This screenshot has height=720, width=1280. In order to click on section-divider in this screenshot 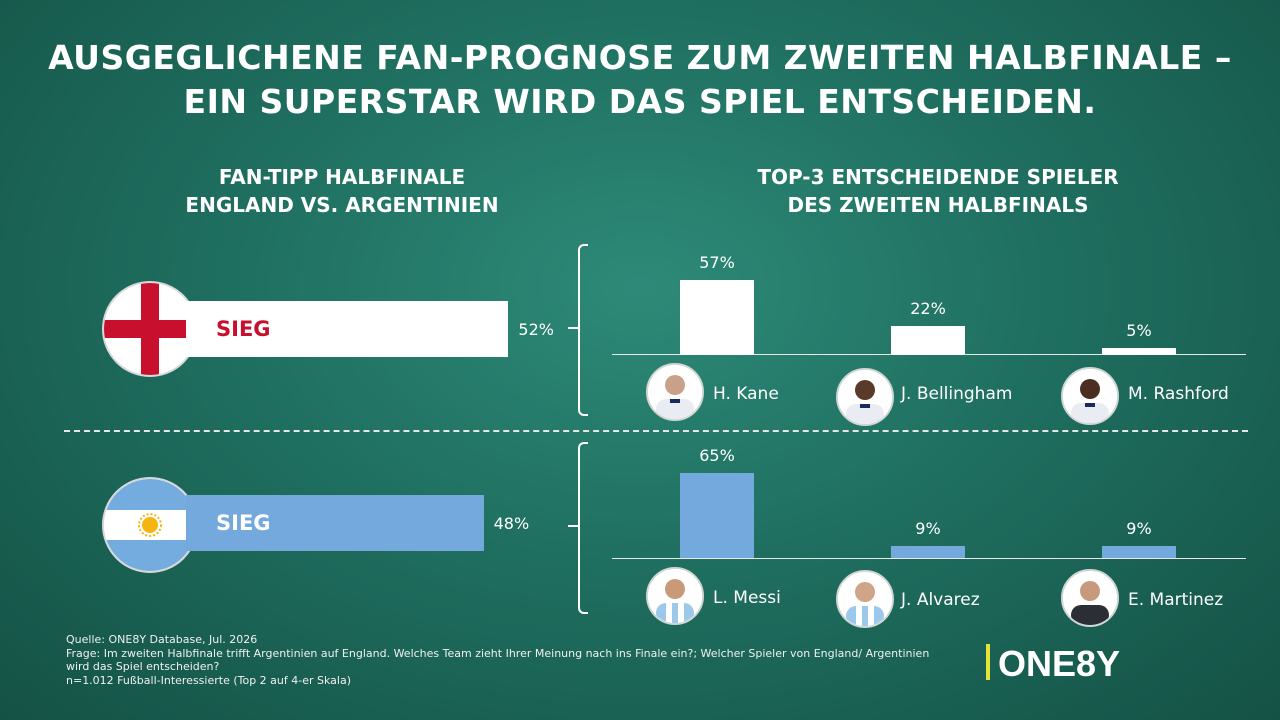, I will do `click(656, 431)`.